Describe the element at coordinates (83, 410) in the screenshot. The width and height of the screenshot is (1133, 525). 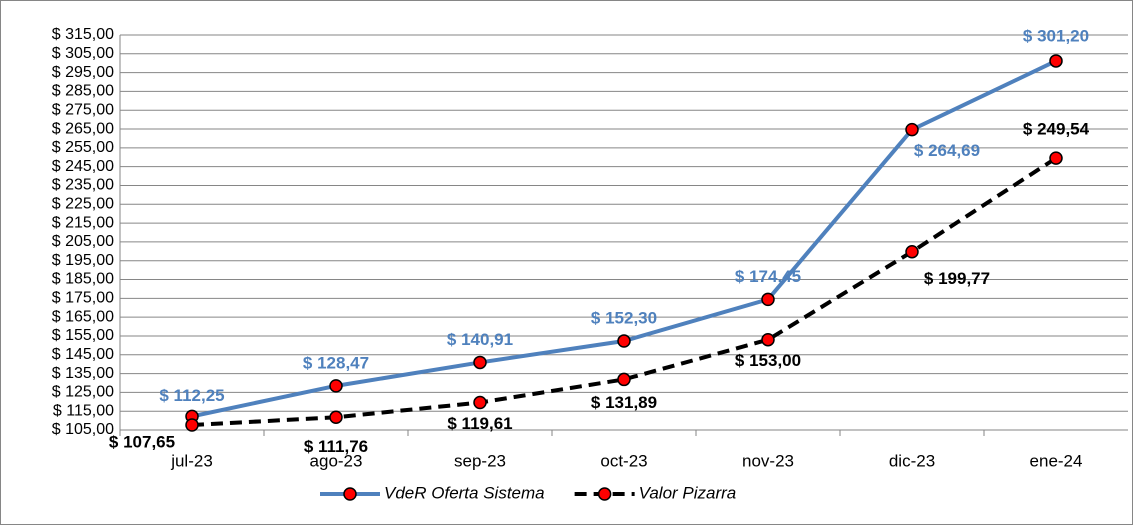
I see `y-tick-label: $ 115,00` at that location.